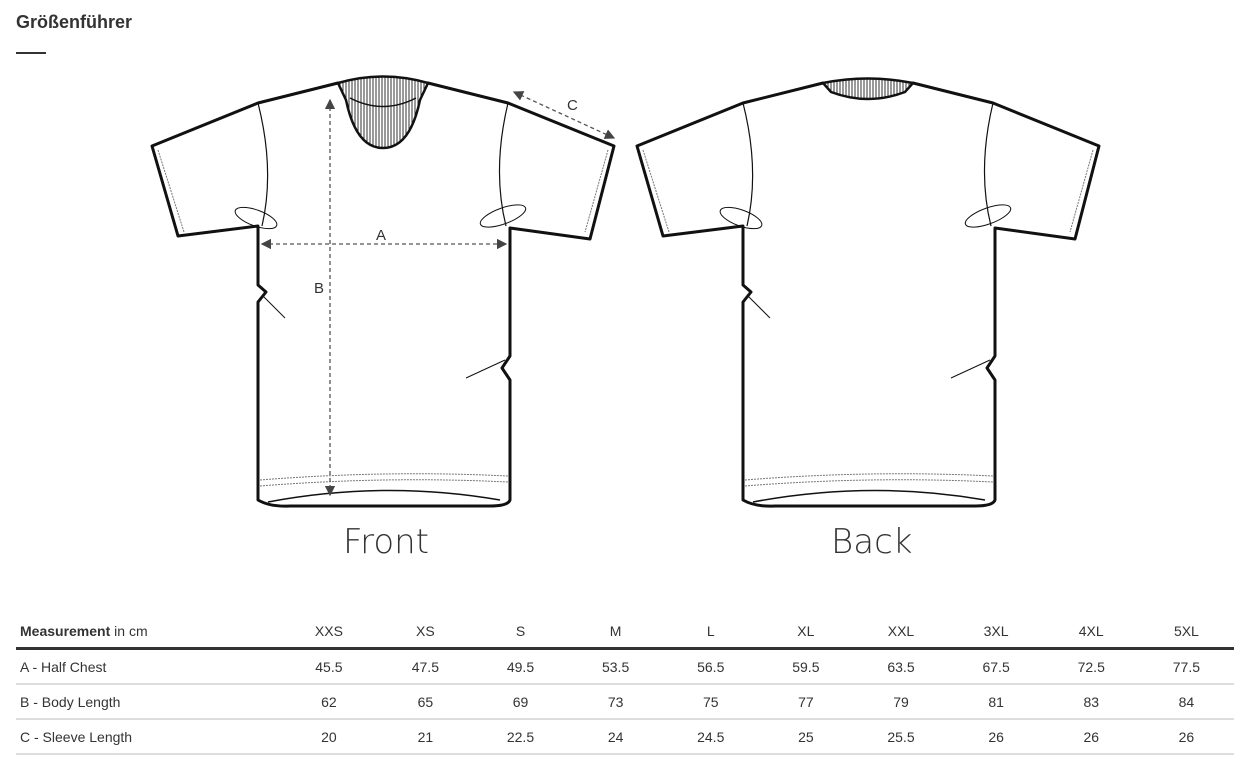  Describe the element at coordinates (1091, 666) in the screenshot. I see `table-cell: 72.5` at that location.